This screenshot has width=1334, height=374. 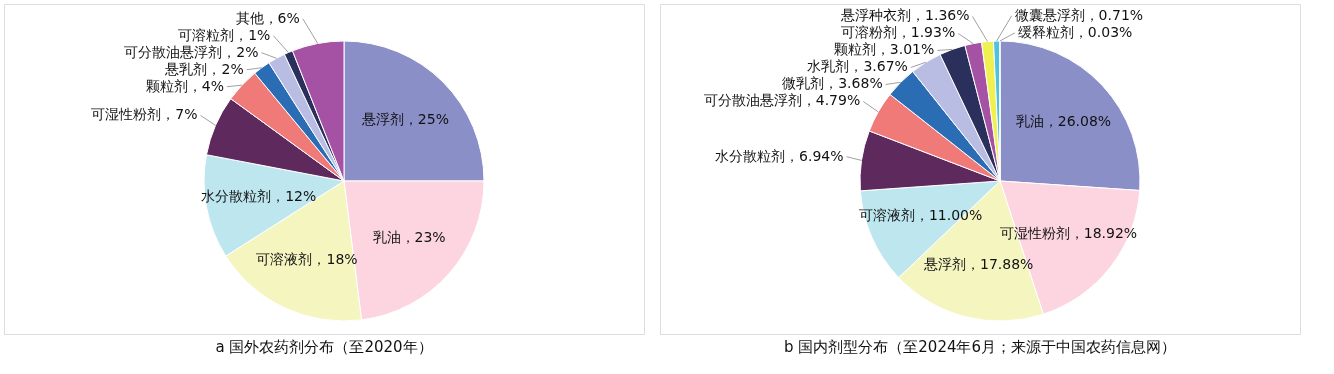 What do you see at coordinates (980, 347) in the screenshot?
I see `text: b 国内剂型分布（至2024年6月；来源于中国农药信息网）` at bounding box center [980, 347].